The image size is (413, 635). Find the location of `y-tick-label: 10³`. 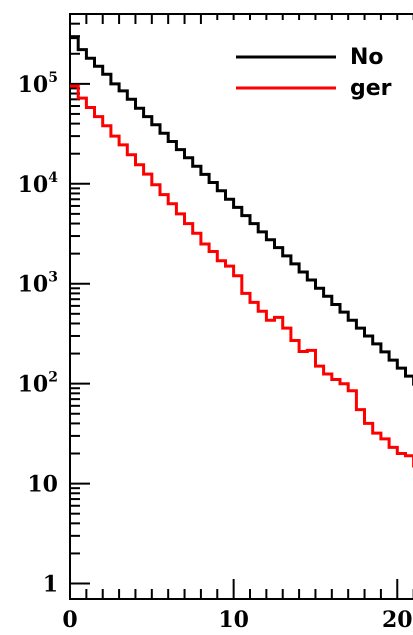

y-tick-label: 10³ is located at coordinates (38, 284).